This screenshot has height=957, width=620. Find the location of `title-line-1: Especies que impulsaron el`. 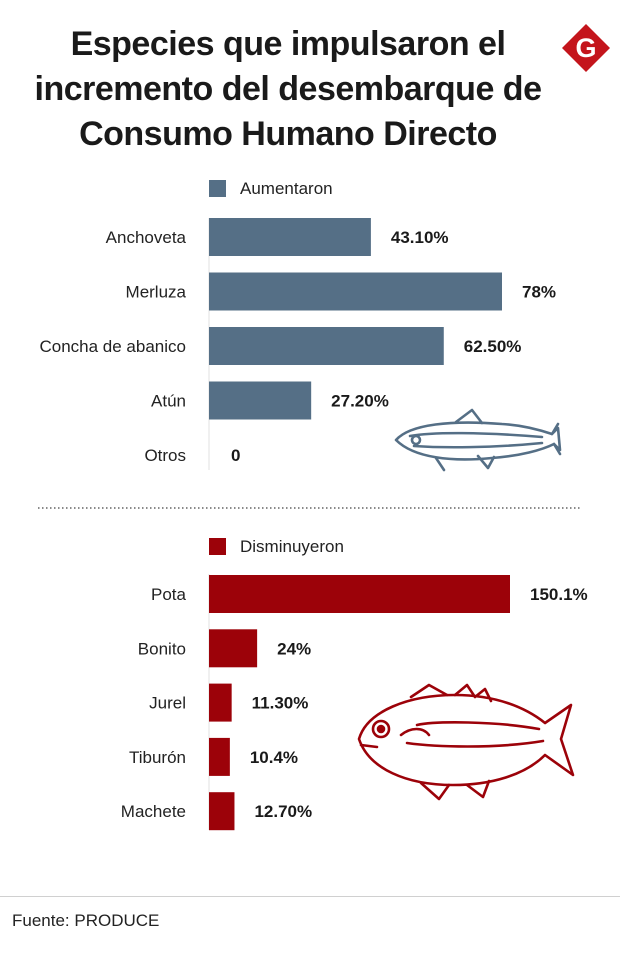

title-line-1: Especies que impulsaron el is located at coordinates (288, 44).